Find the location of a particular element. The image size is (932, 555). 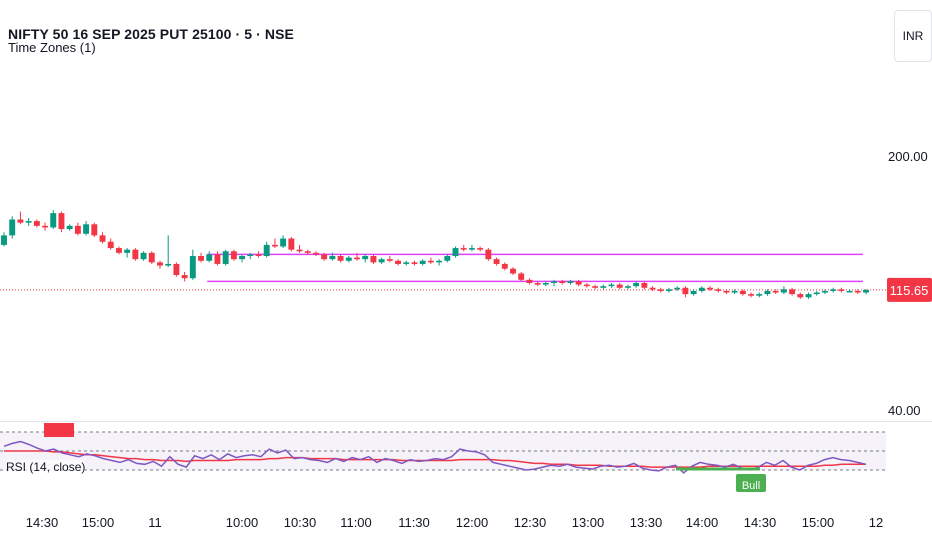

time-tick-label: 11:00 is located at coordinates (356, 522).